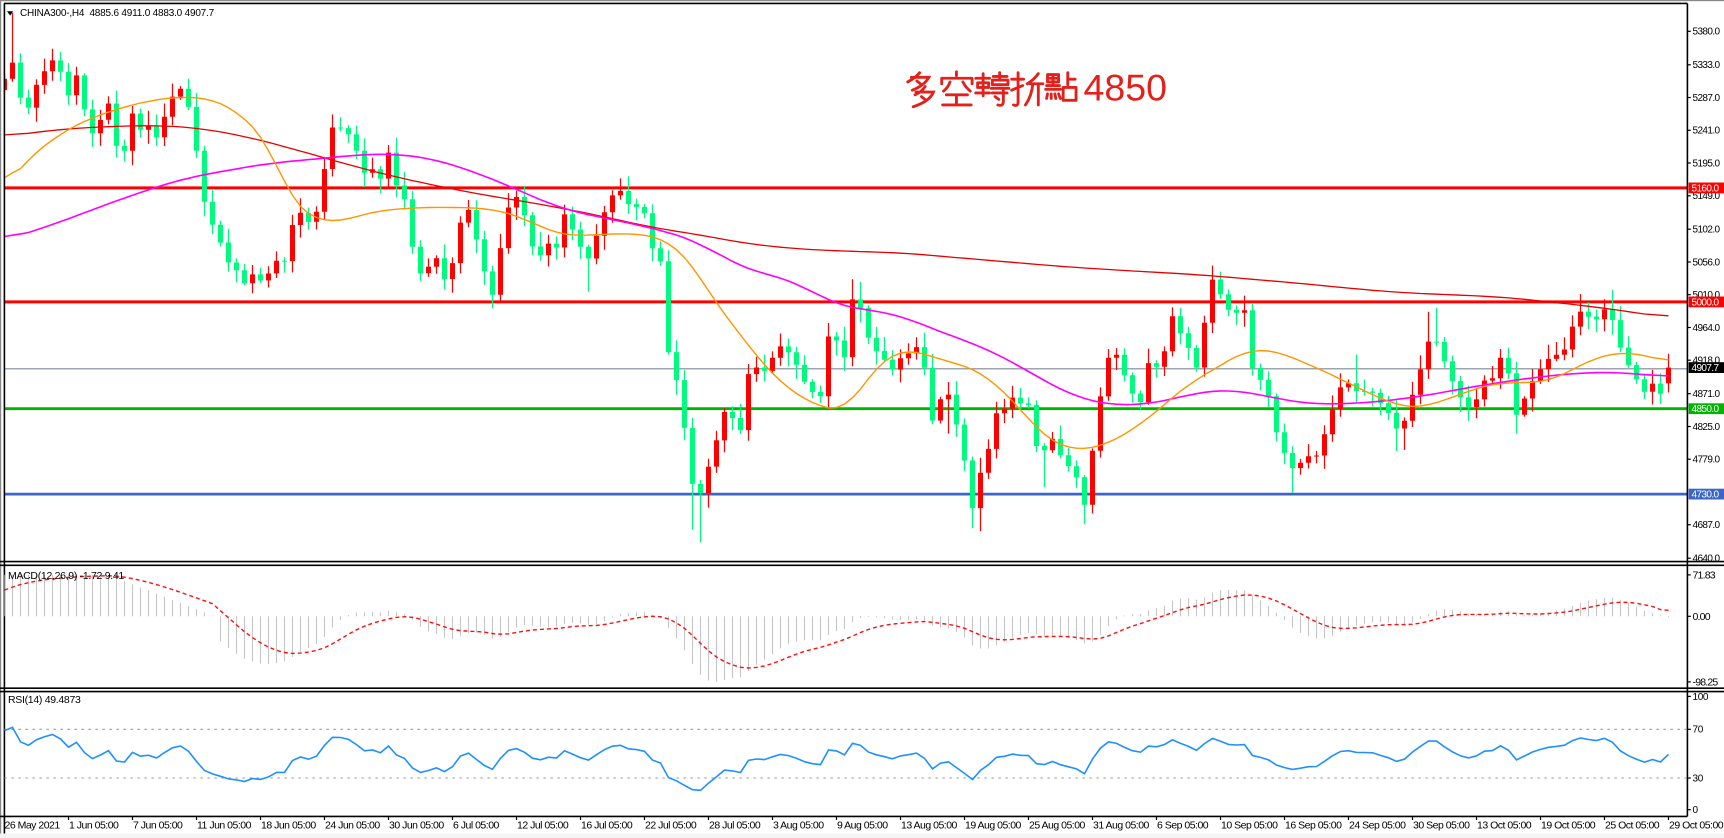 The image size is (1724, 838). I want to click on svg-text: 13 Oct 05:00, so click(1504, 825).